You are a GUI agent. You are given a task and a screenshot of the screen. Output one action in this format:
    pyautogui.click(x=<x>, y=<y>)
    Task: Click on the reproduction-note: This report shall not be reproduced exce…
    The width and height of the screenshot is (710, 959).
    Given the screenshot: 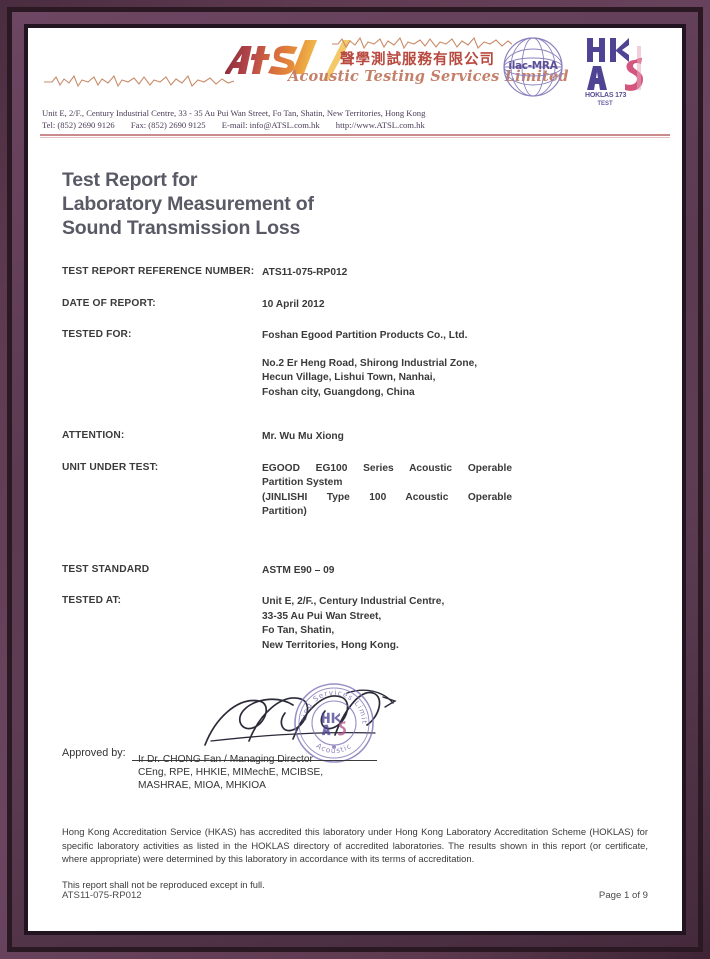 What is the action you would take?
    pyautogui.click(x=163, y=884)
    